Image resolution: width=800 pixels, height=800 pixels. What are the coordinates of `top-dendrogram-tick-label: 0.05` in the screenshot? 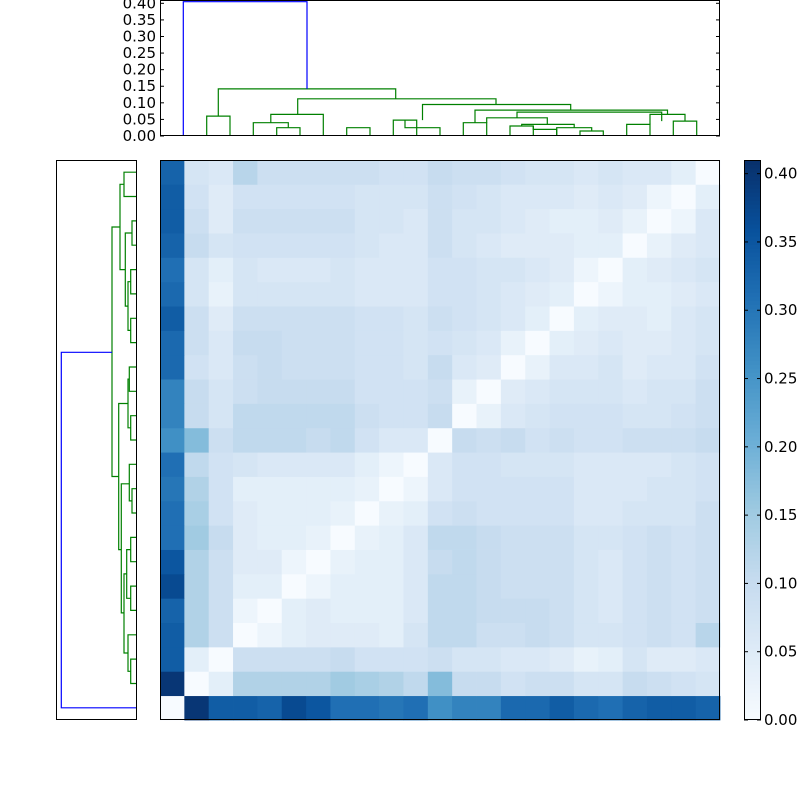 It's located at (139, 119).